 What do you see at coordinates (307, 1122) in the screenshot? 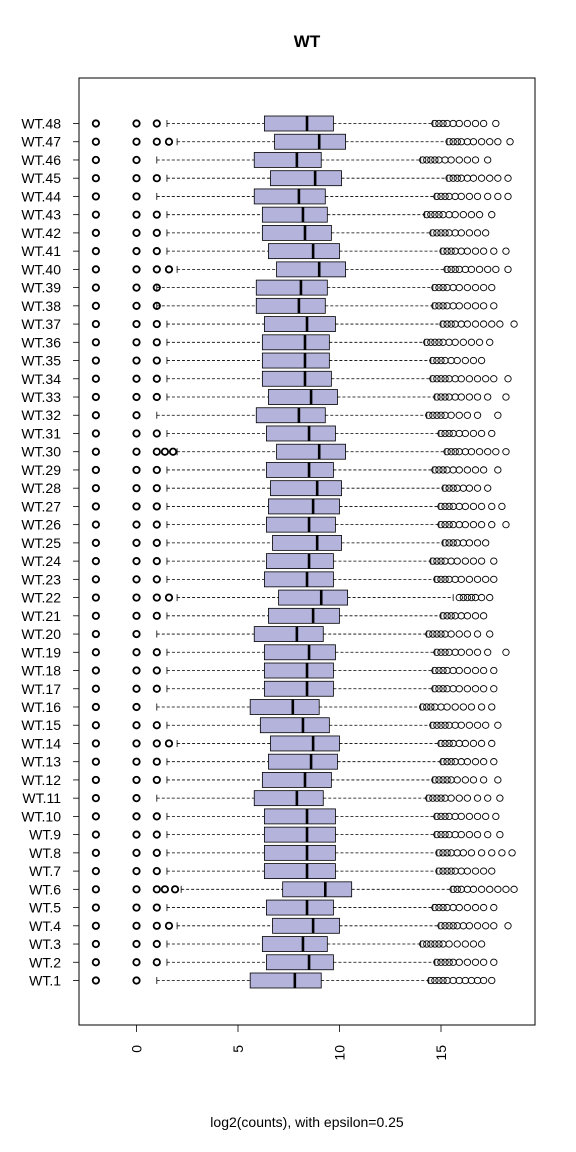
I see `x-axis-label: log2(counts), with epsilon=0.25` at bounding box center [307, 1122].